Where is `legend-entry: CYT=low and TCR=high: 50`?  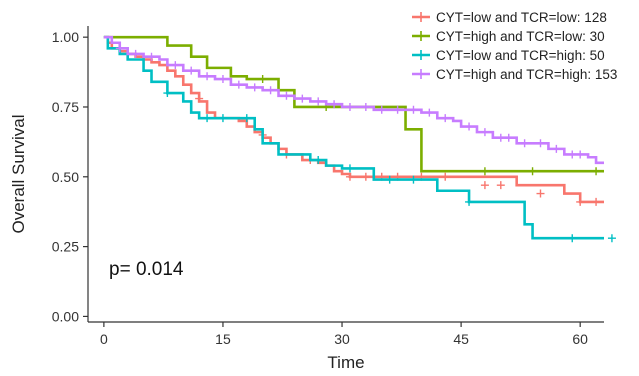
legend-entry: CYT=low and TCR=high: 50 is located at coordinates (520, 55).